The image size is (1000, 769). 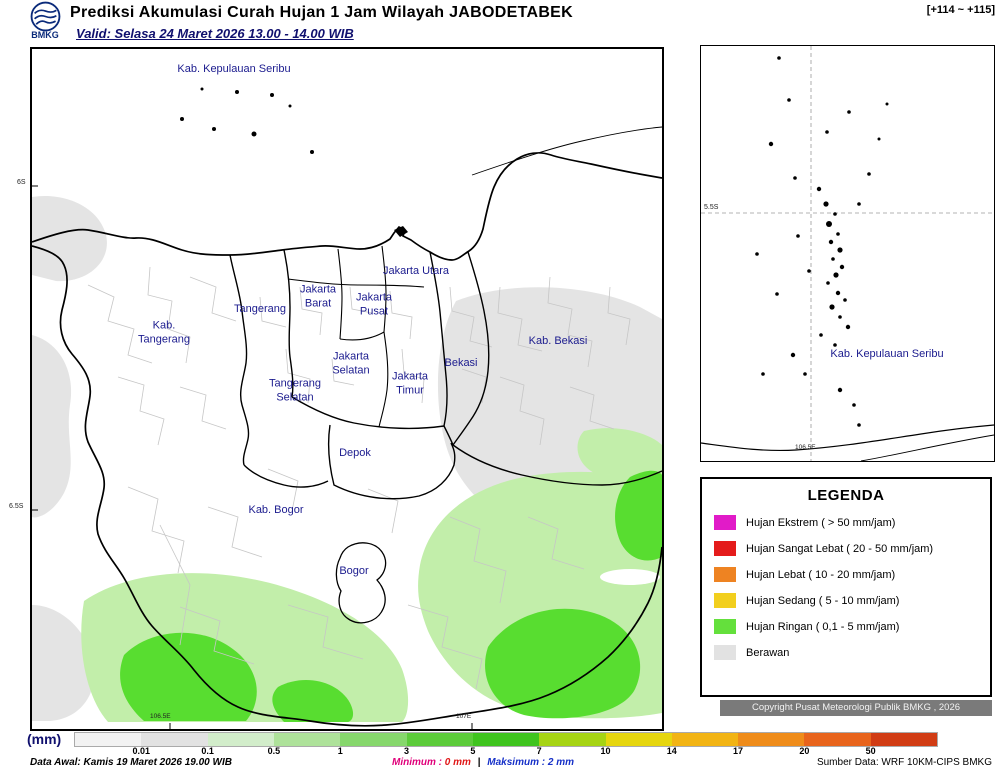 What do you see at coordinates (768, 652) in the screenshot?
I see `legend-item-label: Berawan` at bounding box center [768, 652].